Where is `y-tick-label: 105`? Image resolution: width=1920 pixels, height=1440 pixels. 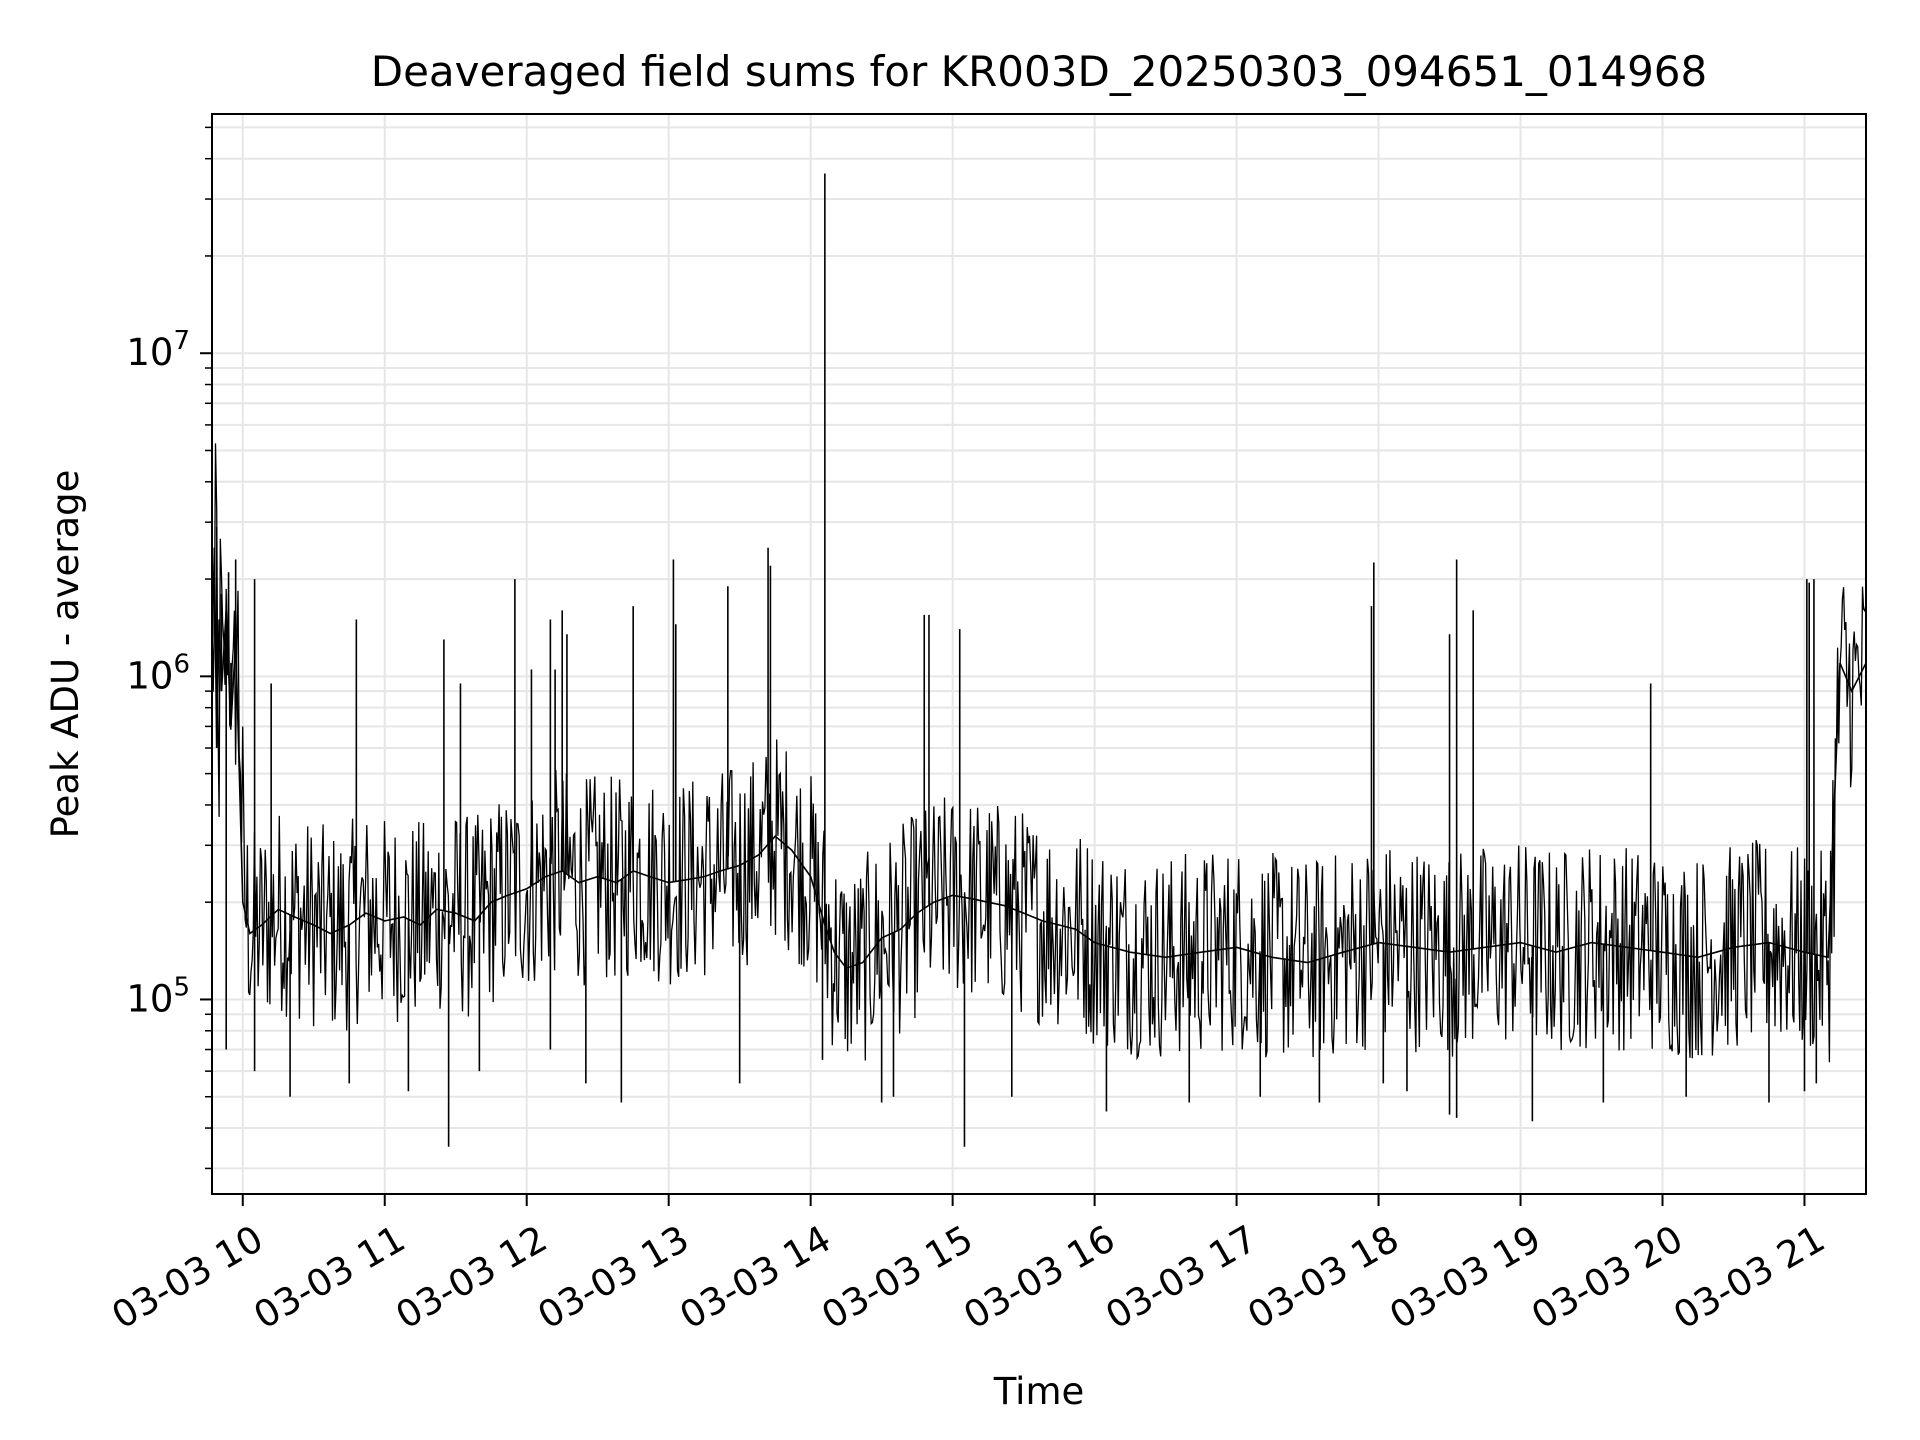
y-tick-label: 105 is located at coordinates (158, 996).